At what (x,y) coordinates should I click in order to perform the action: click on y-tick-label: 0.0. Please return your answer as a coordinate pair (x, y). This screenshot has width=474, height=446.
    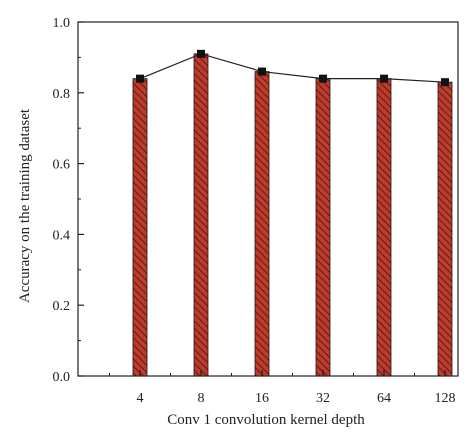
    Looking at the image, I should click on (62, 377).